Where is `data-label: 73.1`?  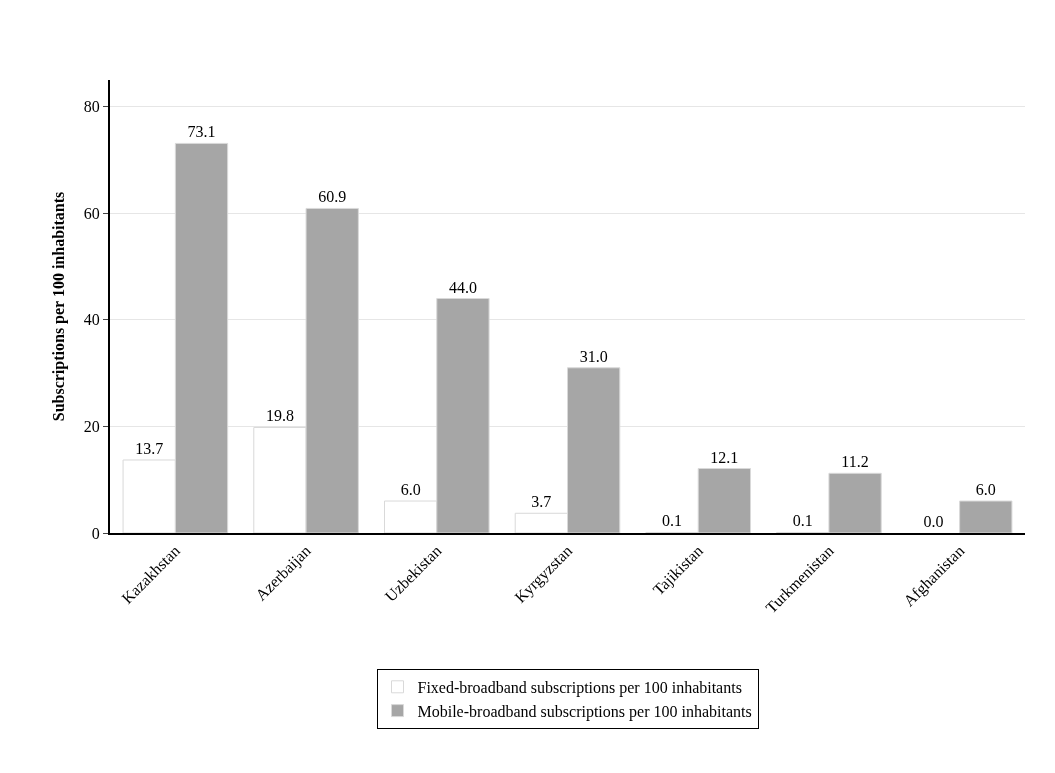 data-label: 73.1 is located at coordinates (201, 132).